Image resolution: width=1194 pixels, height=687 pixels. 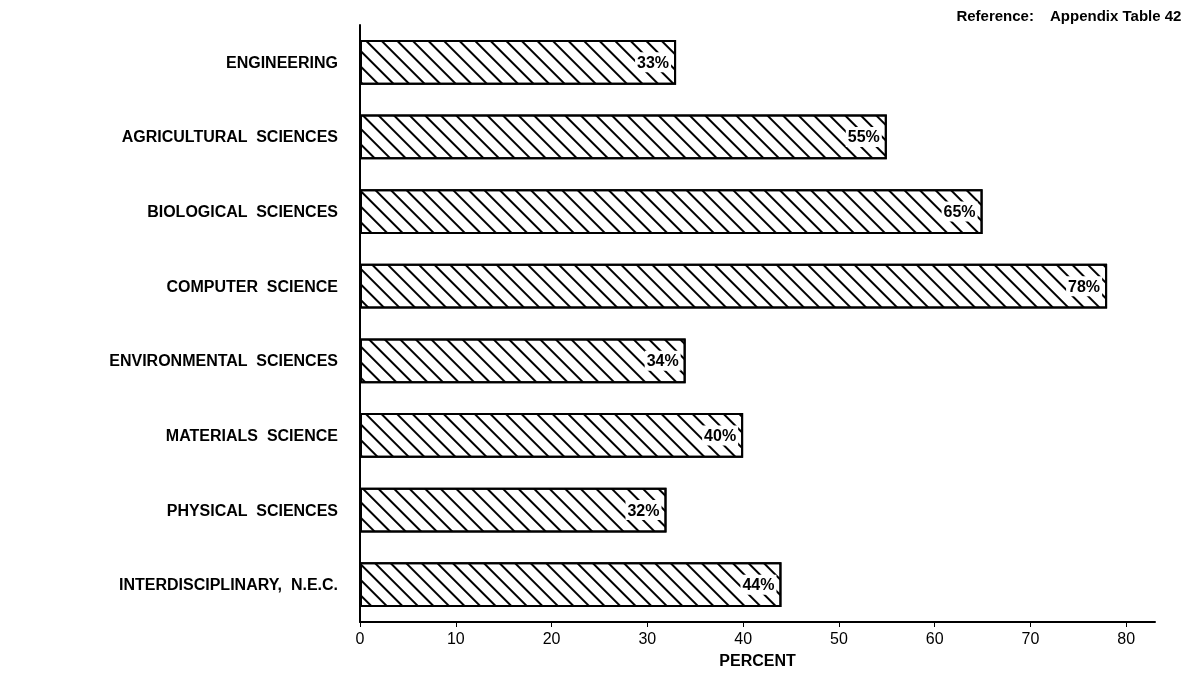 I want to click on data-label: 33%, so click(x=653, y=62).